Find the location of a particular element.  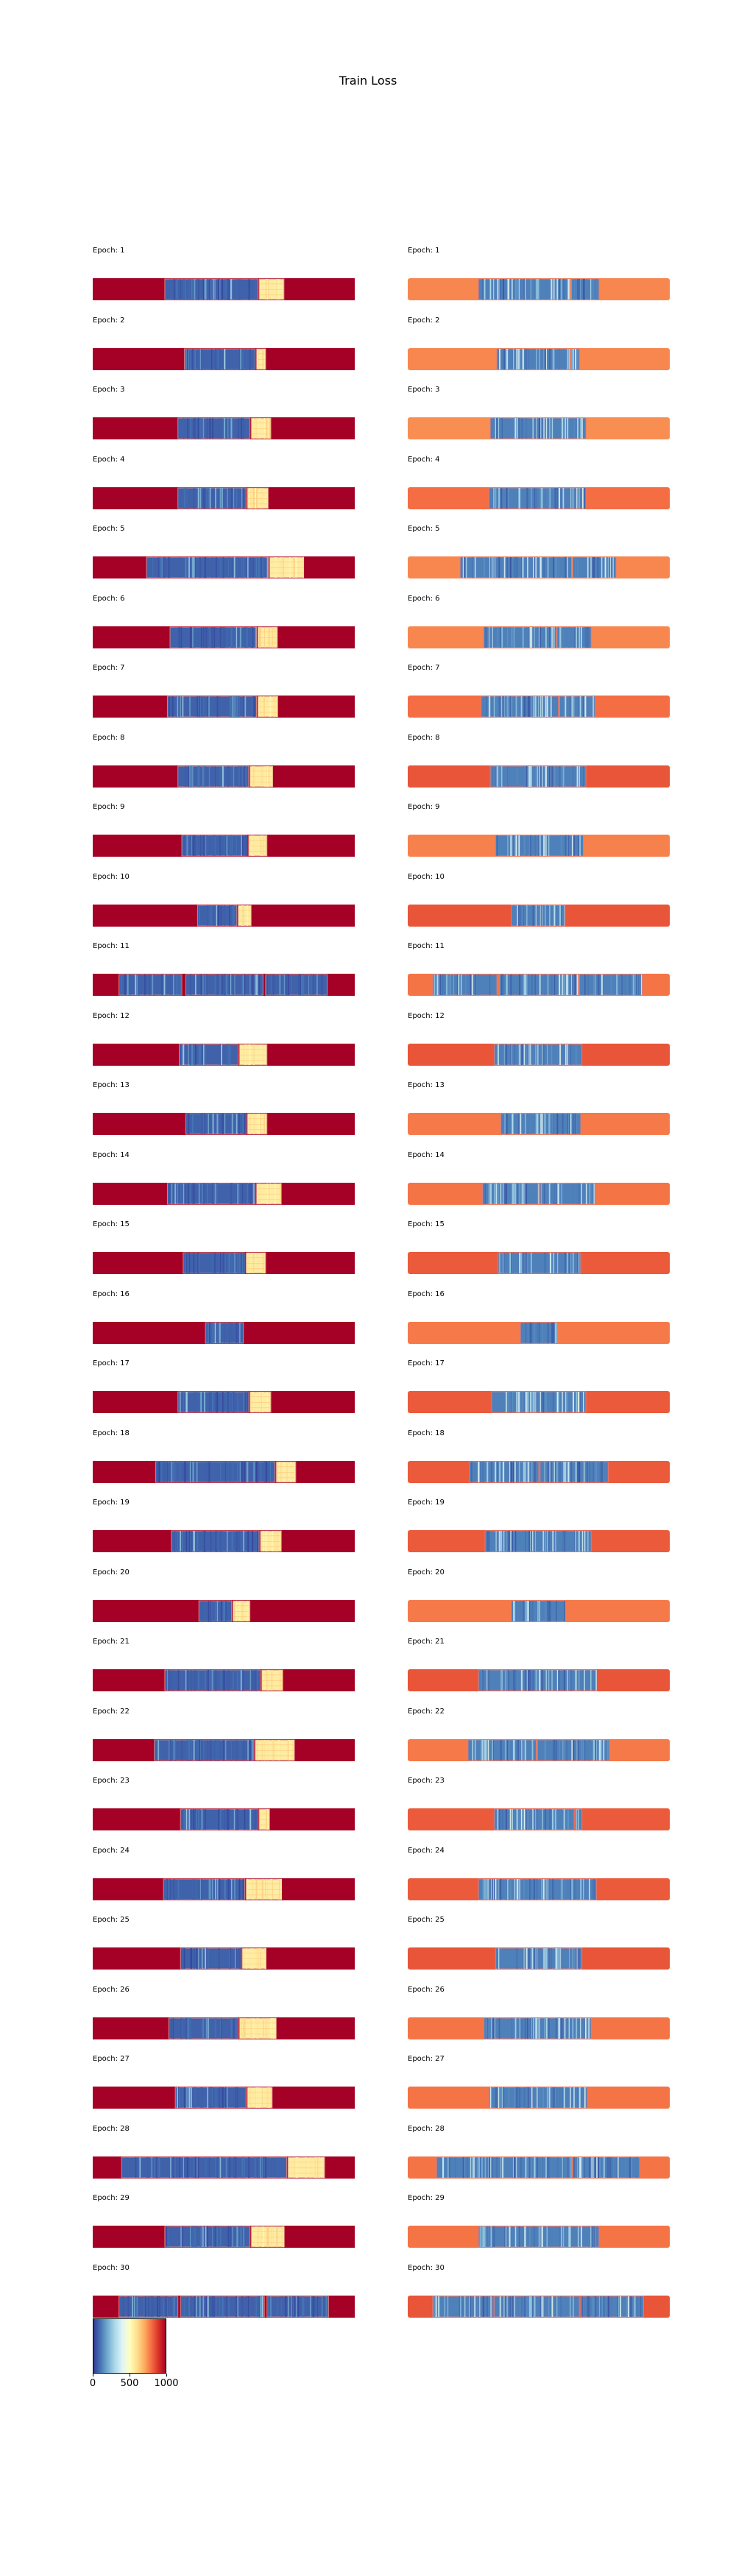

epoch-label: Epoch: 30 is located at coordinates (426, 2267).